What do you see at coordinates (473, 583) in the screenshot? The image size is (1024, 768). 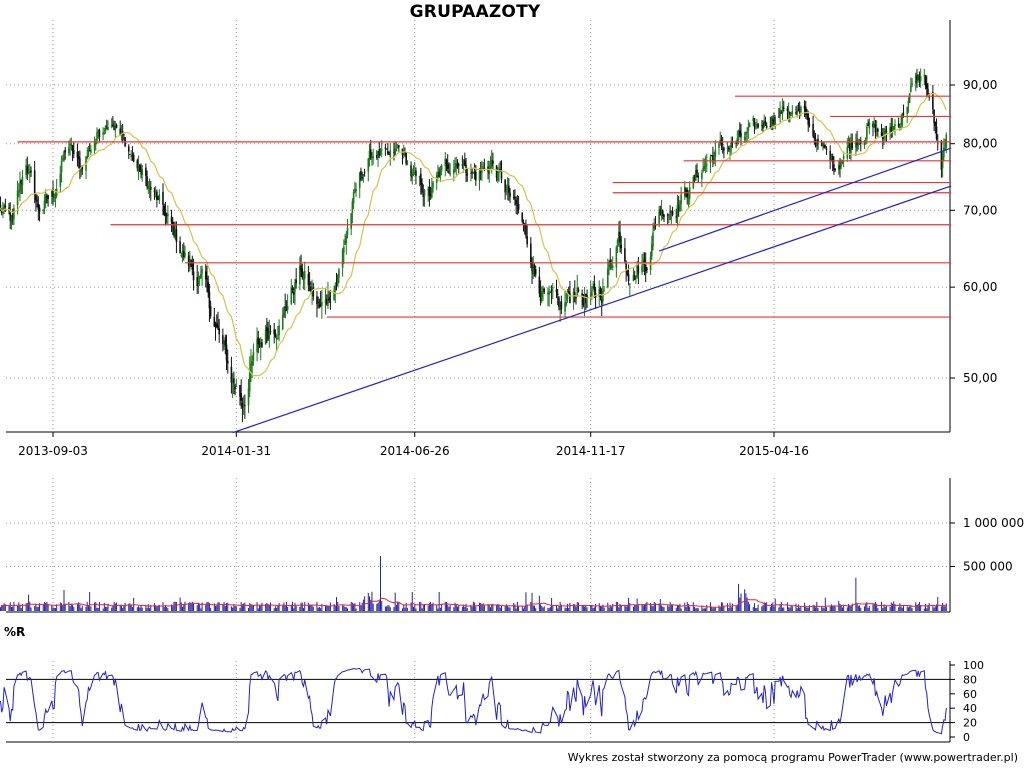 I see `volume-bars` at bounding box center [473, 583].